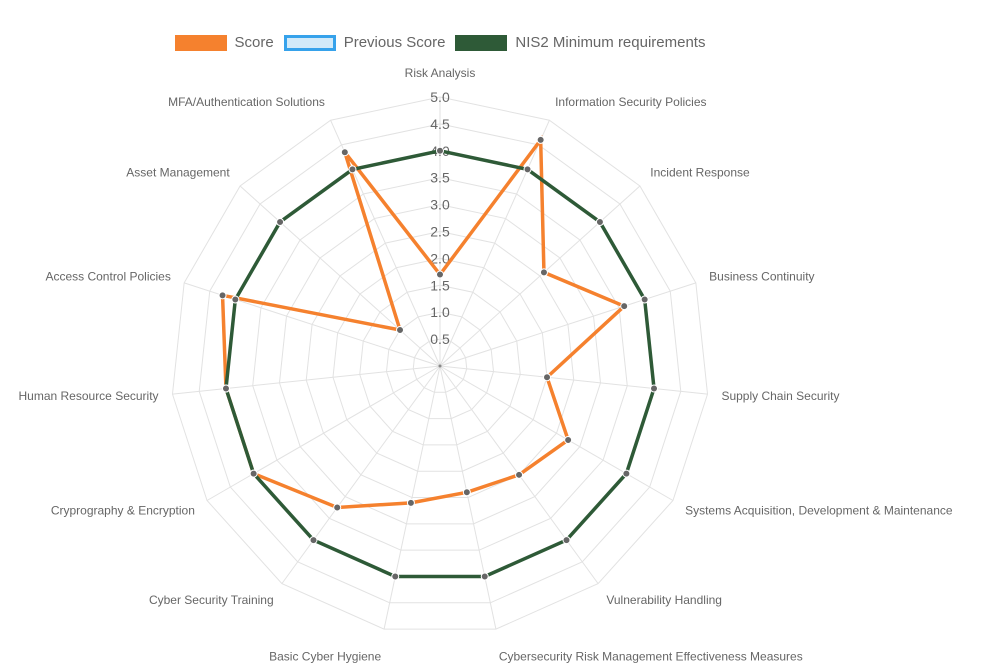 This screenshot has width=996, height=664. Describe the element at coordinates (88, 396) in the screenshot. I see `axis-label: Human Resource Security` at that location.